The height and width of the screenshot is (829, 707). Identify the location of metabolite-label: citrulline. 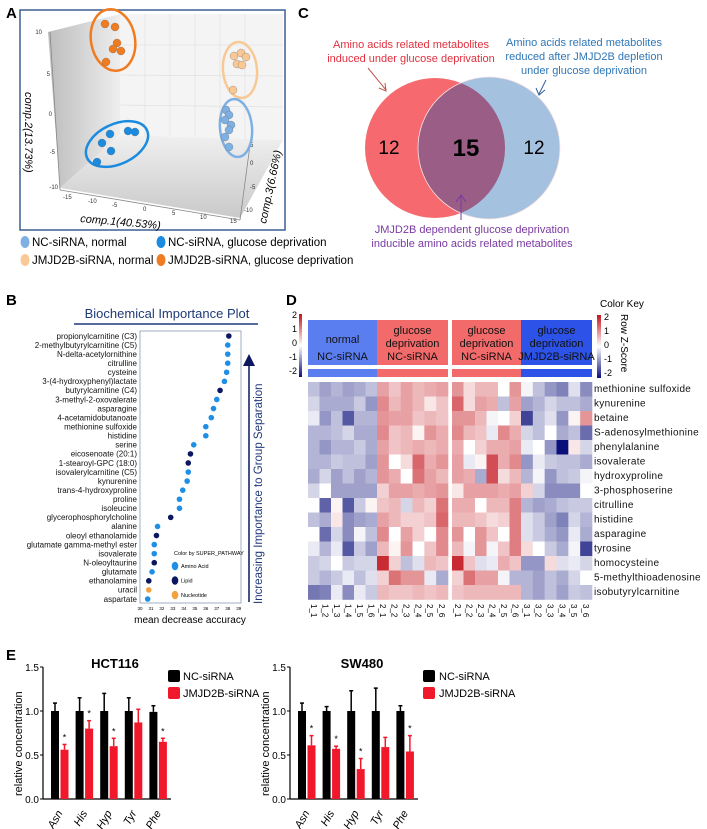
(123, 363).